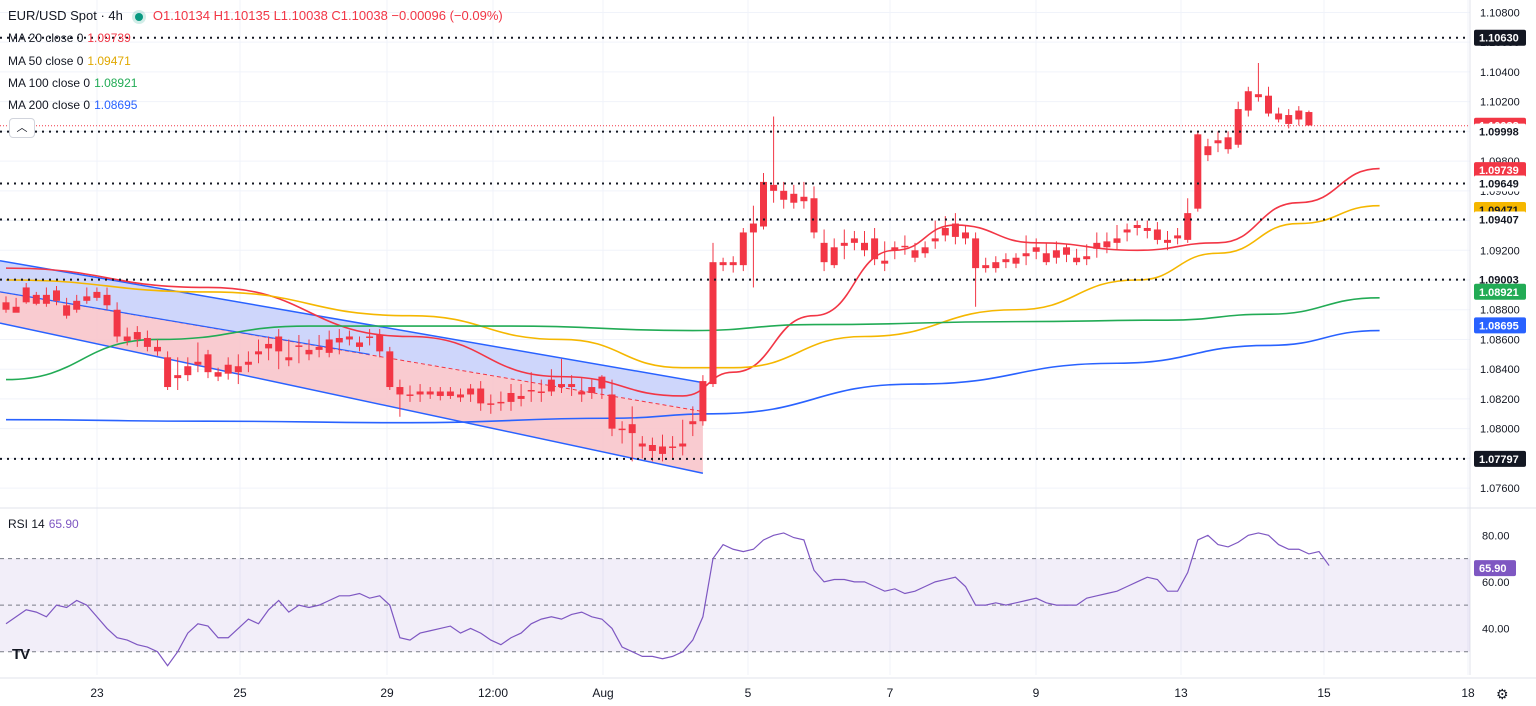  I want to click on tradingview-logo: TV, so click(21, 654).